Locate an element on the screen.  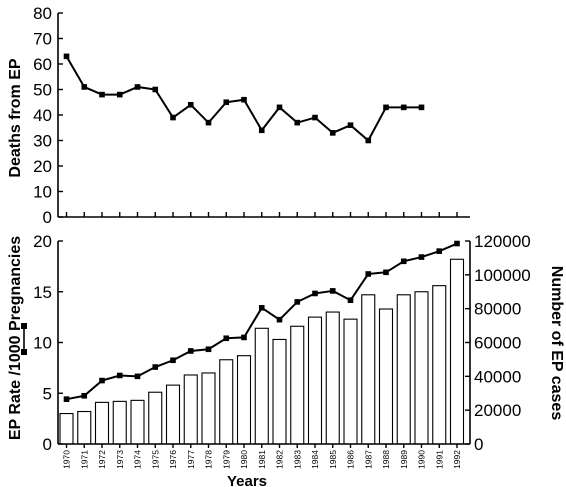
ep-rate-y-tick-label: 5 is located at coordinates (47, 393).